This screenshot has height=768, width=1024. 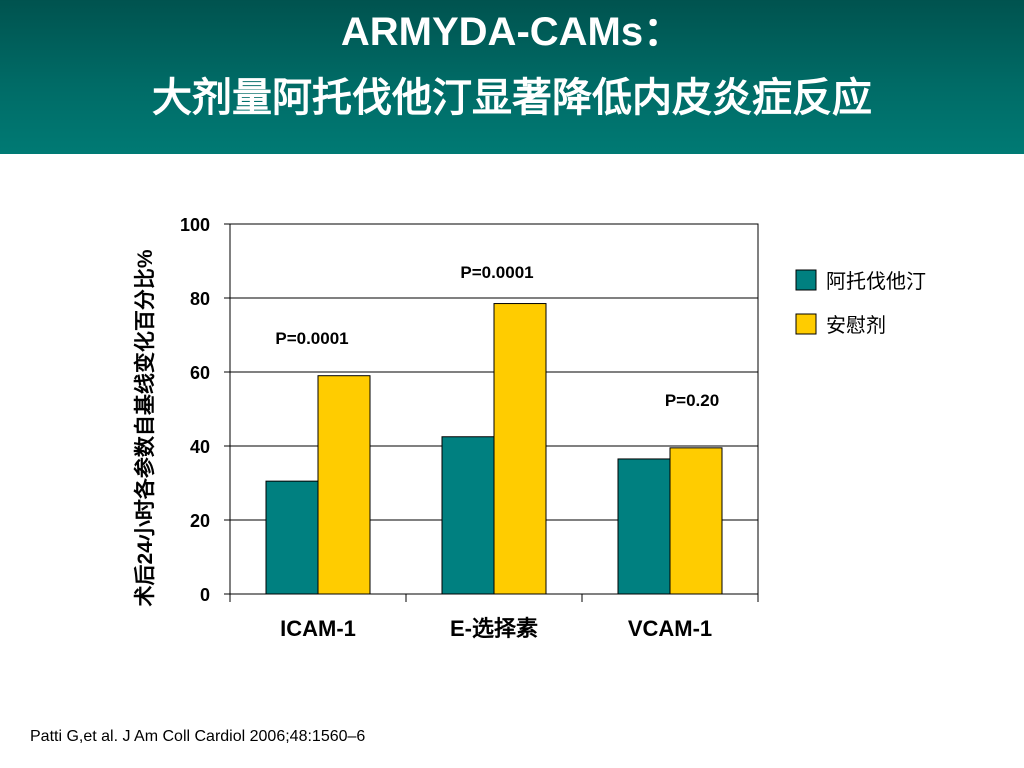 What do you see at coordinates (145, 427) in the screenshot?
I see `y-axis-label: 术后24小时各参数自基线变化百分比%` at bounding box center [145, 427].